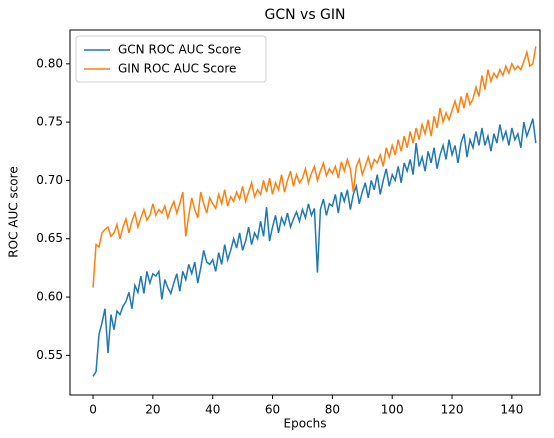  Describe the element at coordinates (49, 355) in the screenshot. I see `y-tick-label: 0.55` at that location.